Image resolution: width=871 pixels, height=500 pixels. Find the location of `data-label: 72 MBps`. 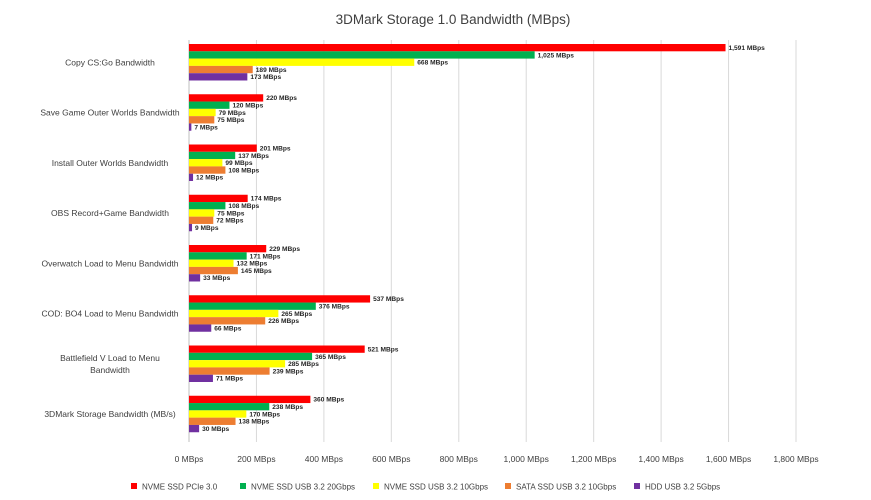

data-label: 72 MBps is located at coordinates (229, 221).